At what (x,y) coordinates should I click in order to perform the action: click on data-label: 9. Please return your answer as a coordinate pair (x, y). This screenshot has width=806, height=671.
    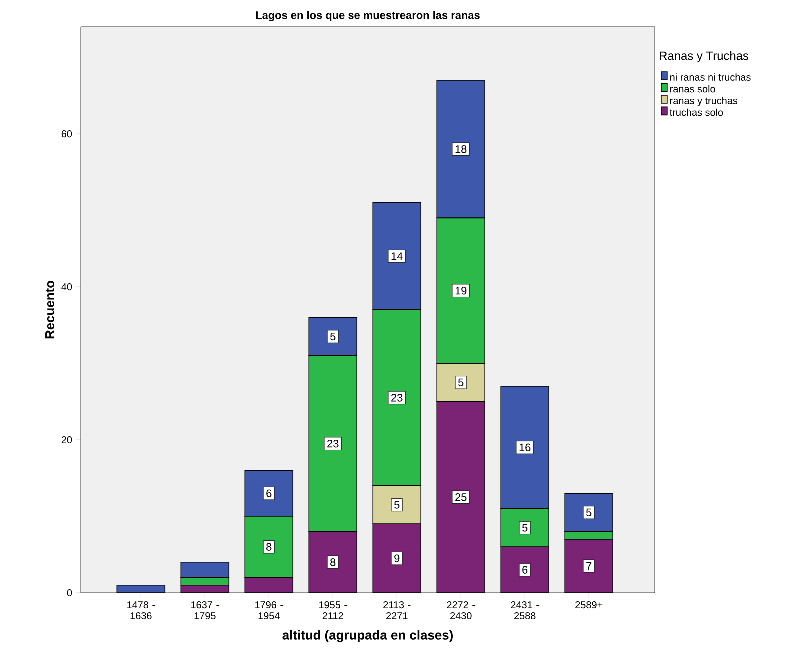
    Looking at the image, I should click on (397, 558).